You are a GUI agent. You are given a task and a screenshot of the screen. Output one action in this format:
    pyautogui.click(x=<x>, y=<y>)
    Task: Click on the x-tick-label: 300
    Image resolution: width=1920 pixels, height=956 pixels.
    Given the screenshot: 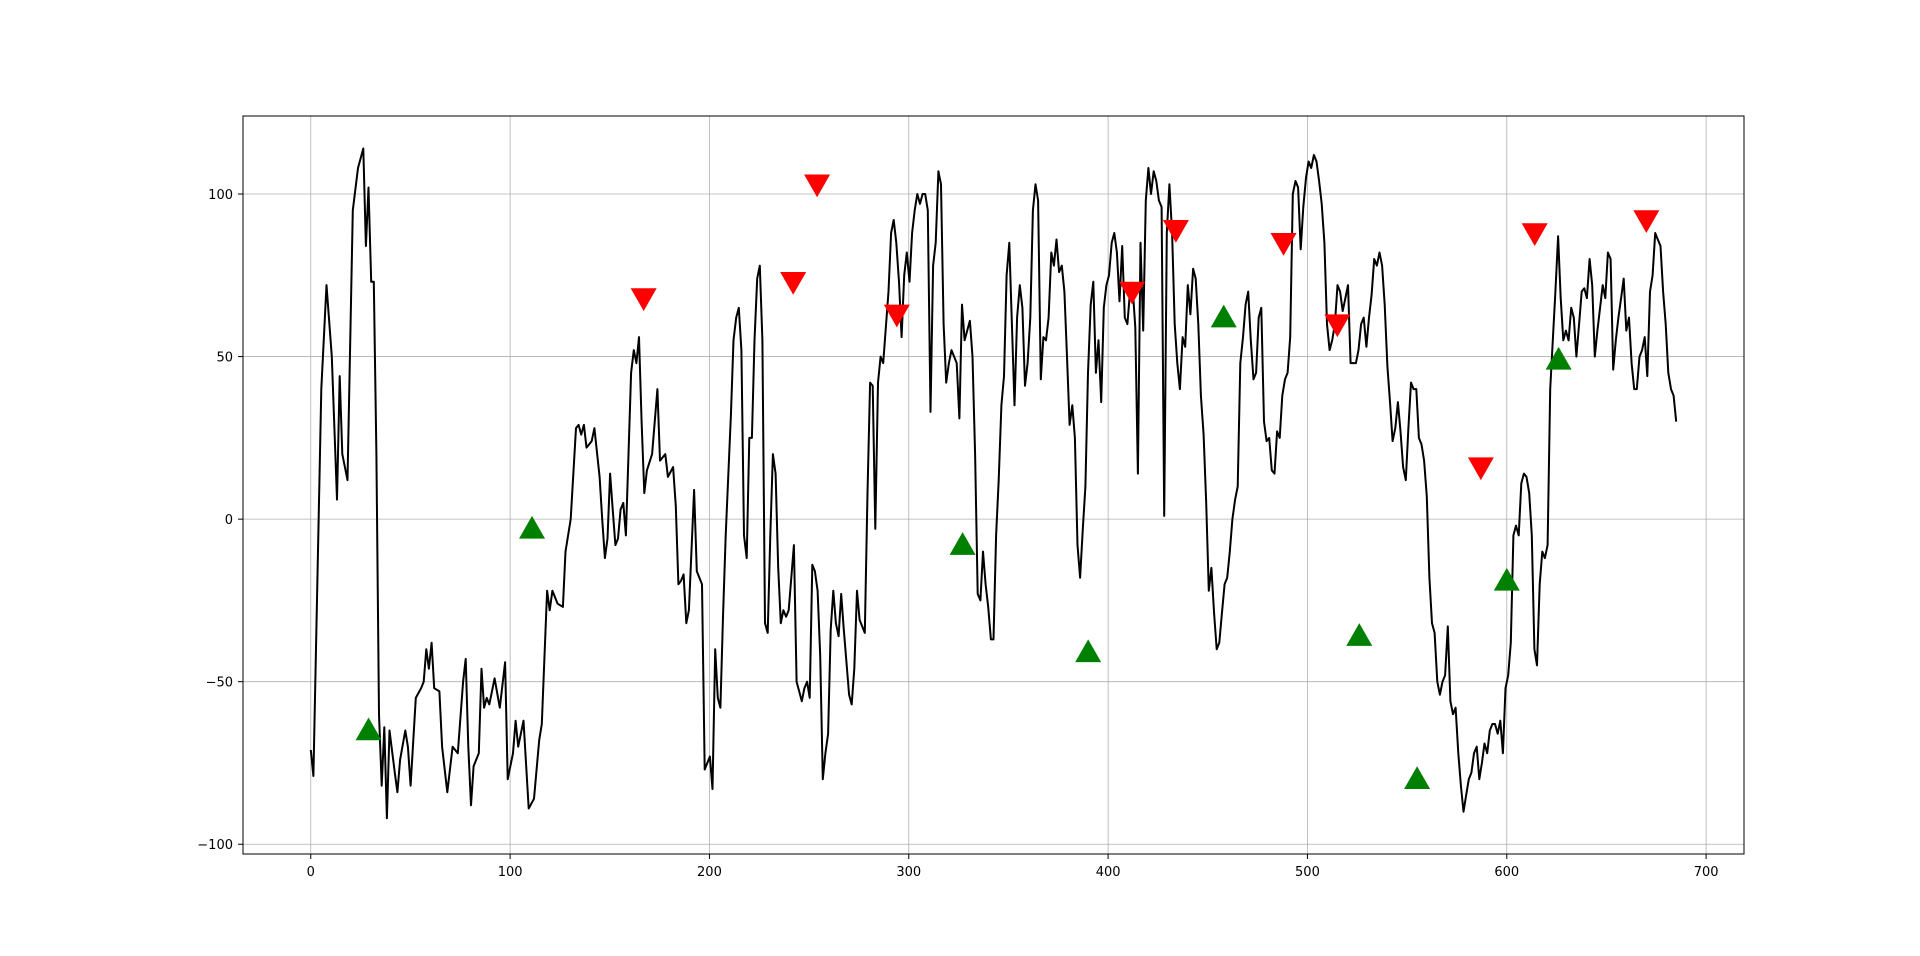 What is the action you would take?
    pyautogui.click(x=908, y=872)
    